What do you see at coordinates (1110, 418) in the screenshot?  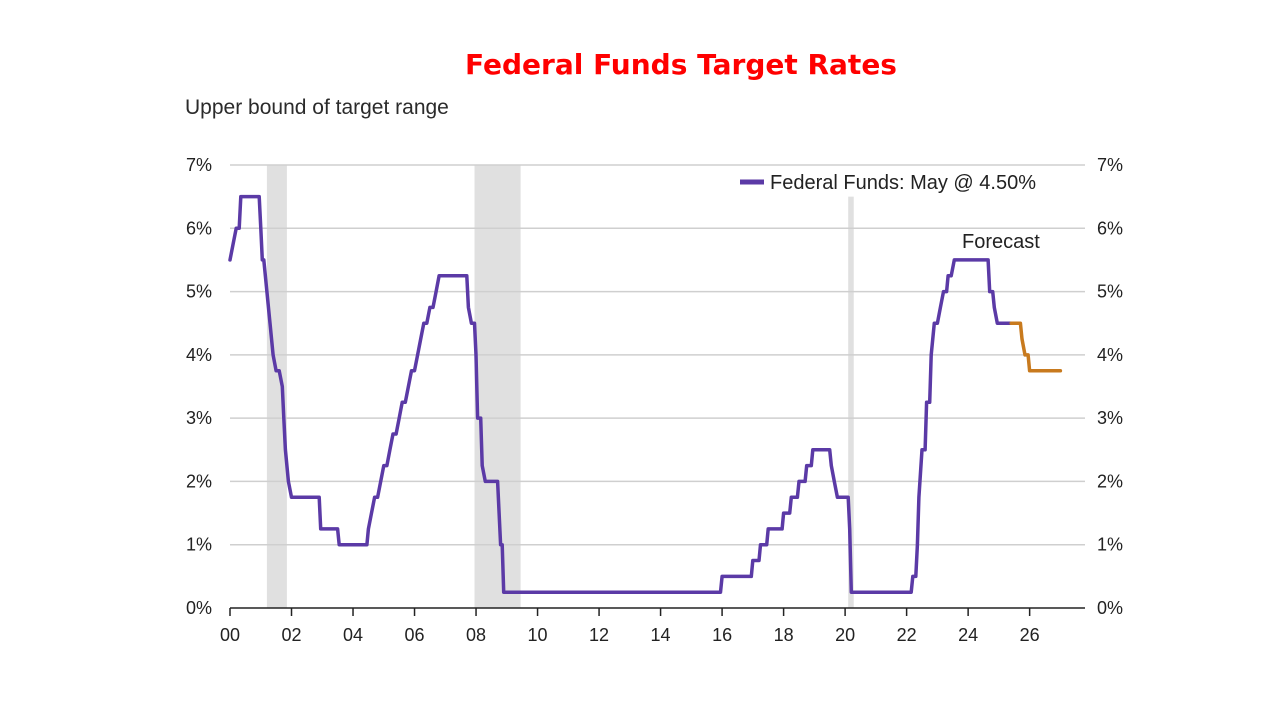 I see `y-tick-label-right: 3%` at bounding box center [1110, 418].